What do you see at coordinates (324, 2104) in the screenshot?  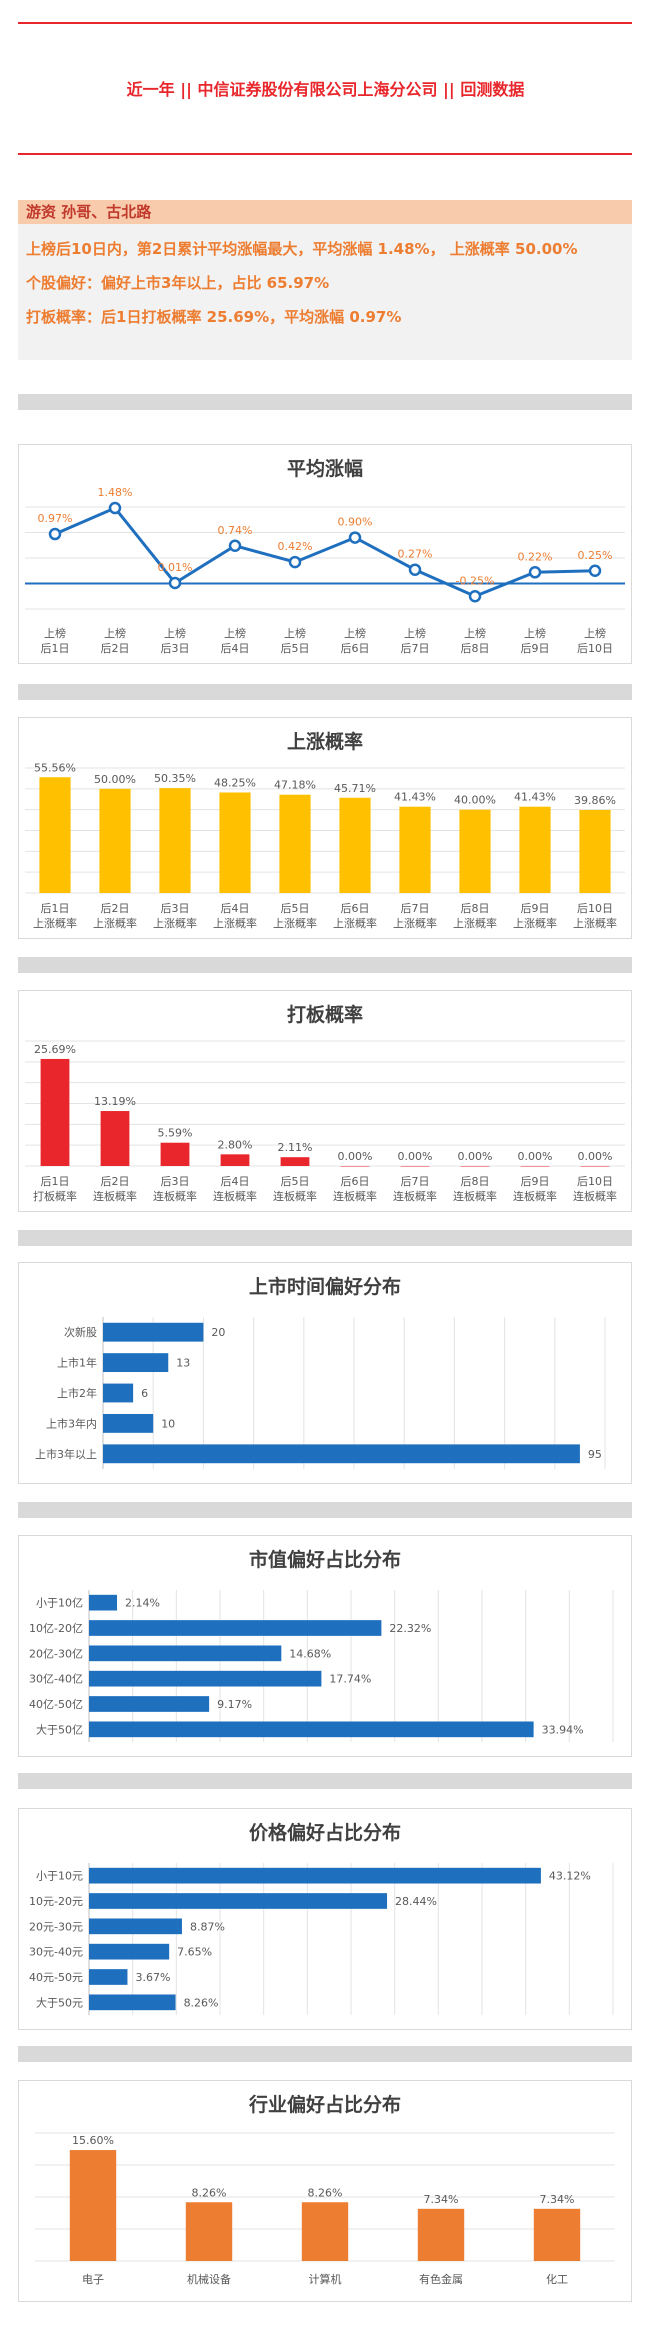 I see `chart-title: 行业偏好占比分布` at bounding box center [324, 2104].